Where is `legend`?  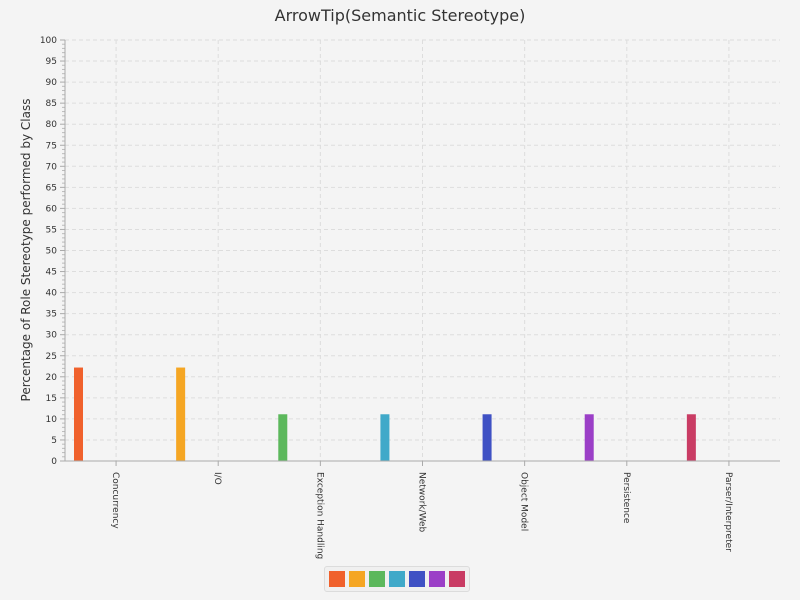 legend is located at coordinates (397, 579).